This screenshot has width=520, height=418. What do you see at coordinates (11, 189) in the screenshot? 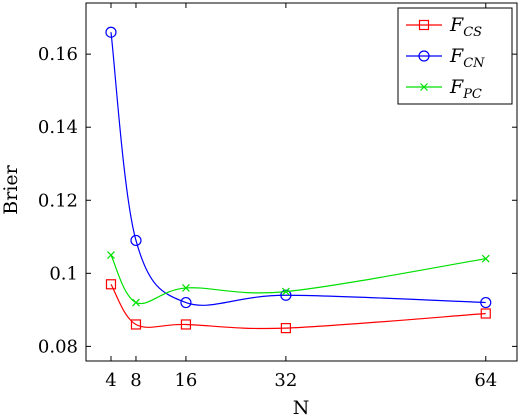
I see `y-axis-title: Brier` at bounding box center [11, 189].